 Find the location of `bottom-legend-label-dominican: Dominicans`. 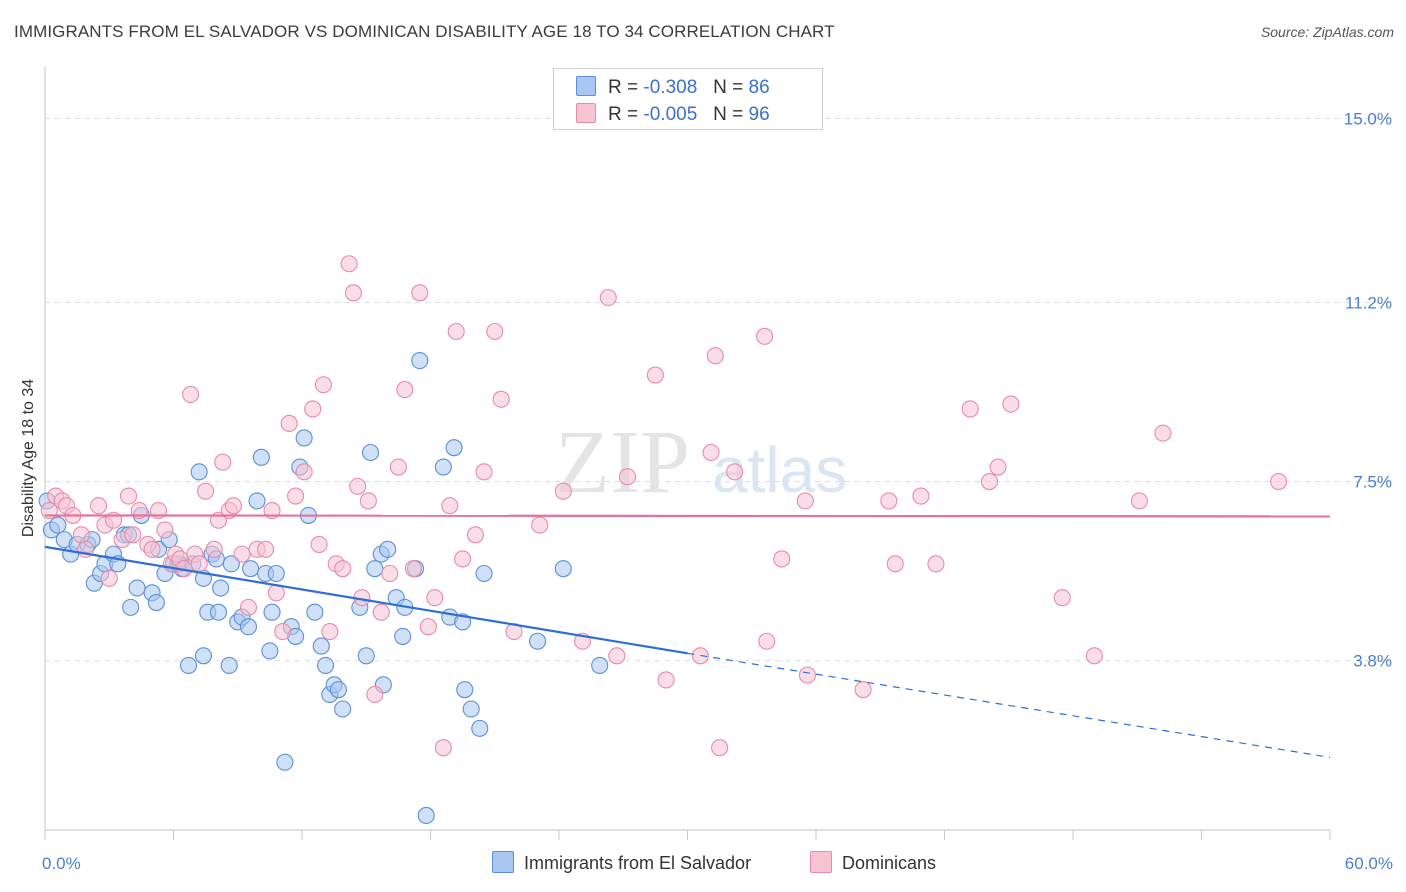

bottom-legend-label-dominican: Dominicans is located at coordinates (889, 863).